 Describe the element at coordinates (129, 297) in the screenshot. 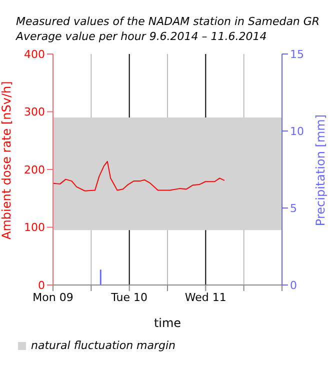

I see `x-tick-label: Tue 10` at that location.